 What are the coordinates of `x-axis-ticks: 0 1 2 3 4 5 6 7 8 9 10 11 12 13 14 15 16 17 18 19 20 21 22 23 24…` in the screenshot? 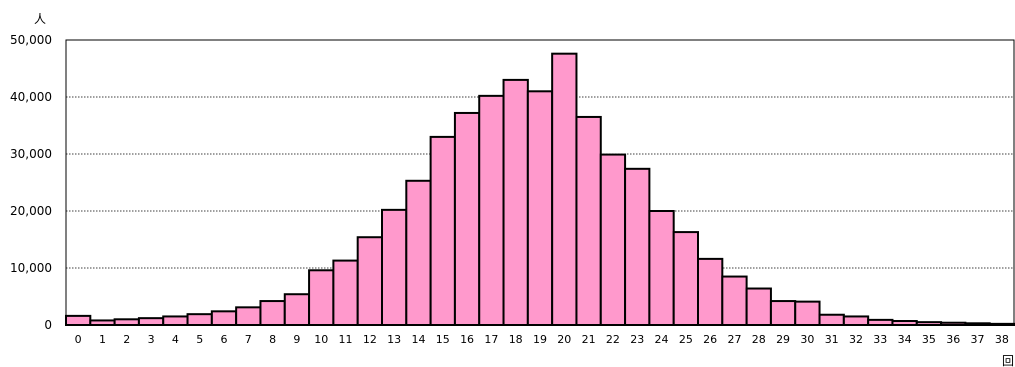 It's located at (542, 339).